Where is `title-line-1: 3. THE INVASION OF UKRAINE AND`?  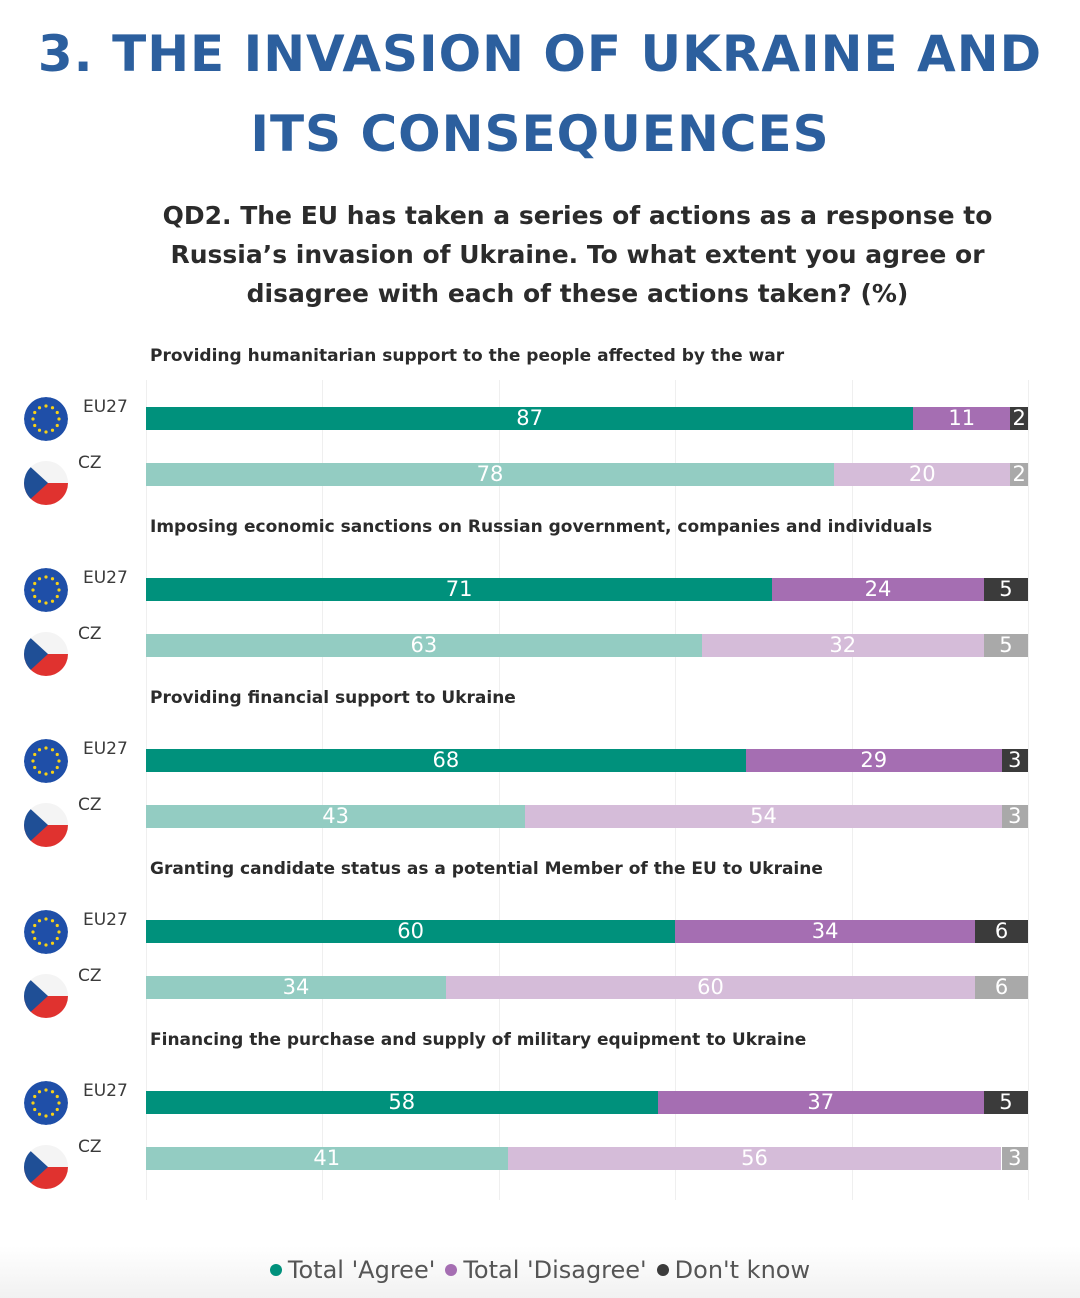 title-line-1: 3. THE INVASION OF UKRAINE AND is located at coordinates (540, 54).